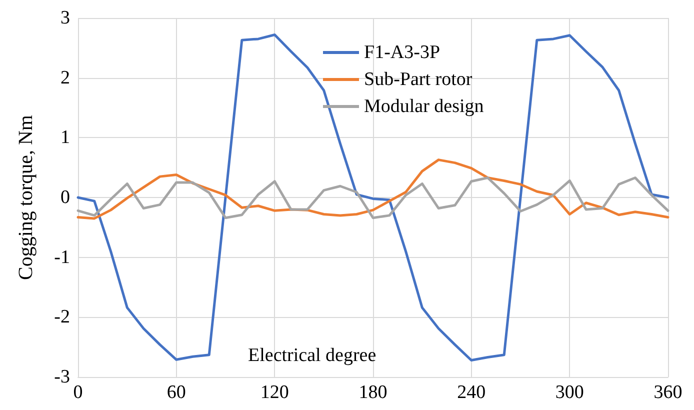 The image size is (694, 410). What do you see at coordinates (471, 392) in the screenshot?
I see `x-tick-label: 240` at bounding box center [471, 392].